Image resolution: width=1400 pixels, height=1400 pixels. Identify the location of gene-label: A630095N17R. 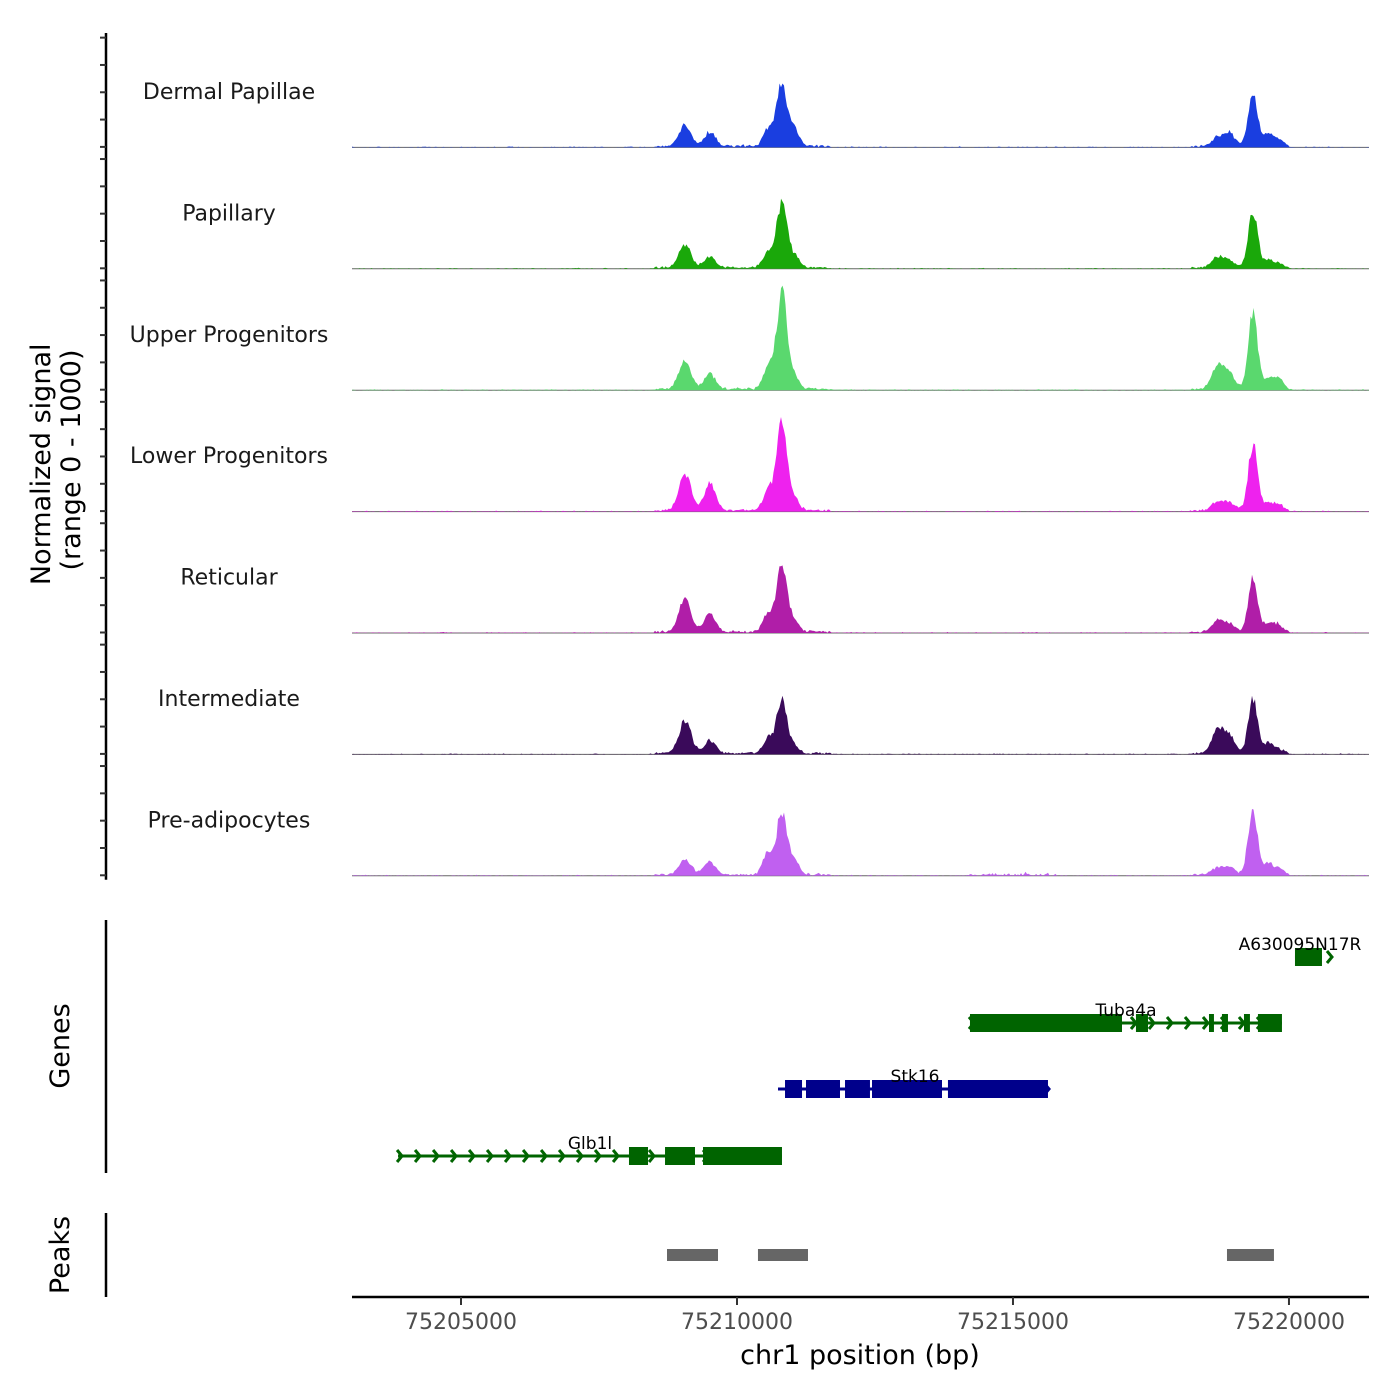
(1300, 945).